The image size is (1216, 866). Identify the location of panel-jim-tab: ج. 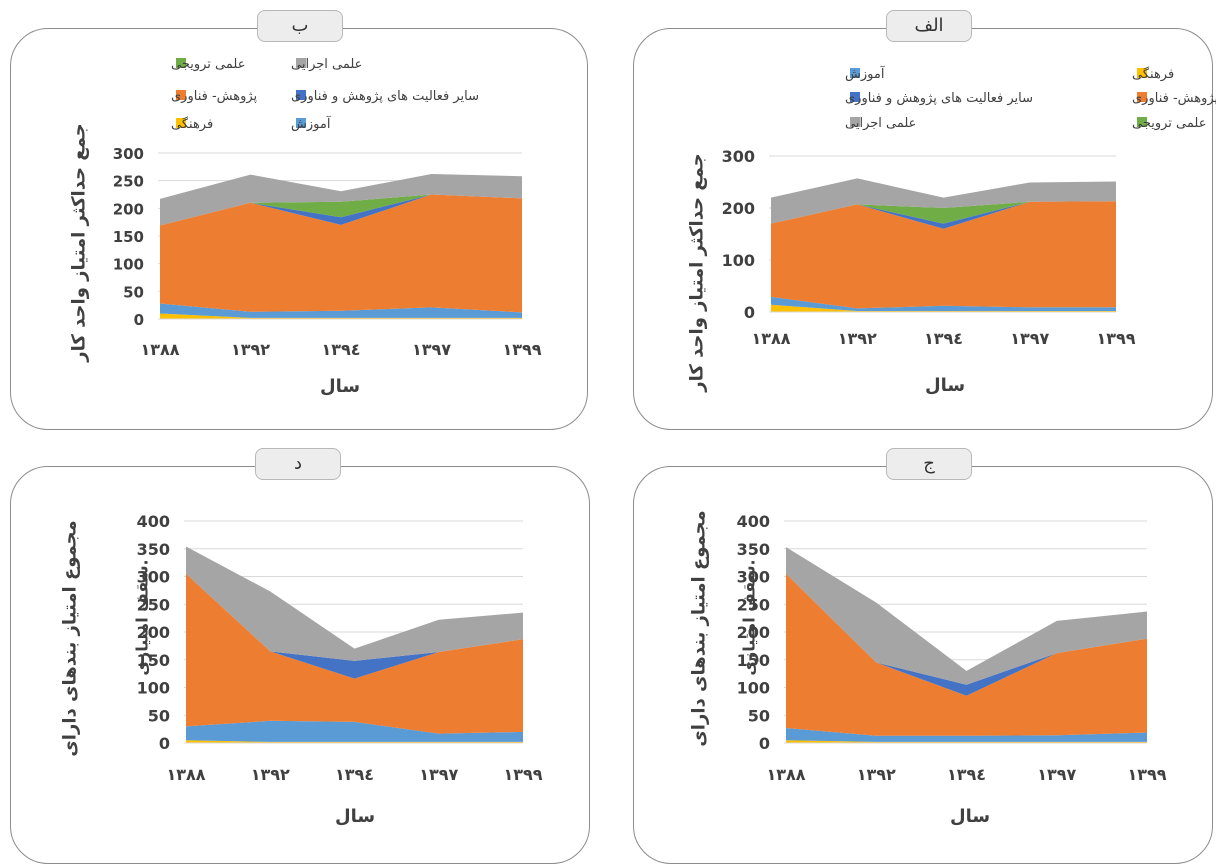
(929, 464).